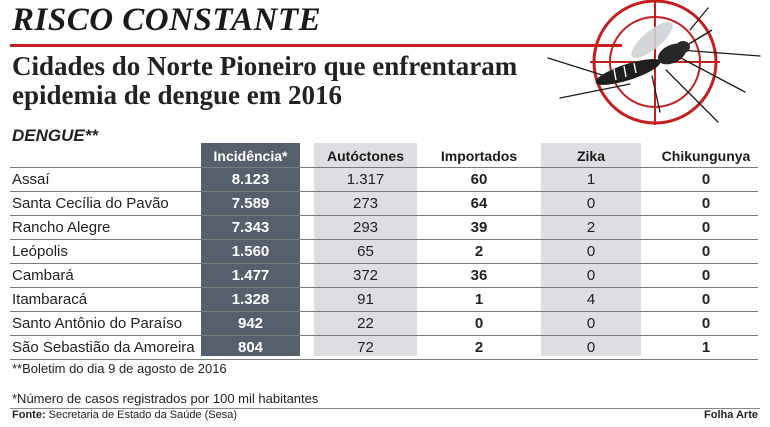  I want to click on cell-incidencia: 1.560, so click(250, 251).